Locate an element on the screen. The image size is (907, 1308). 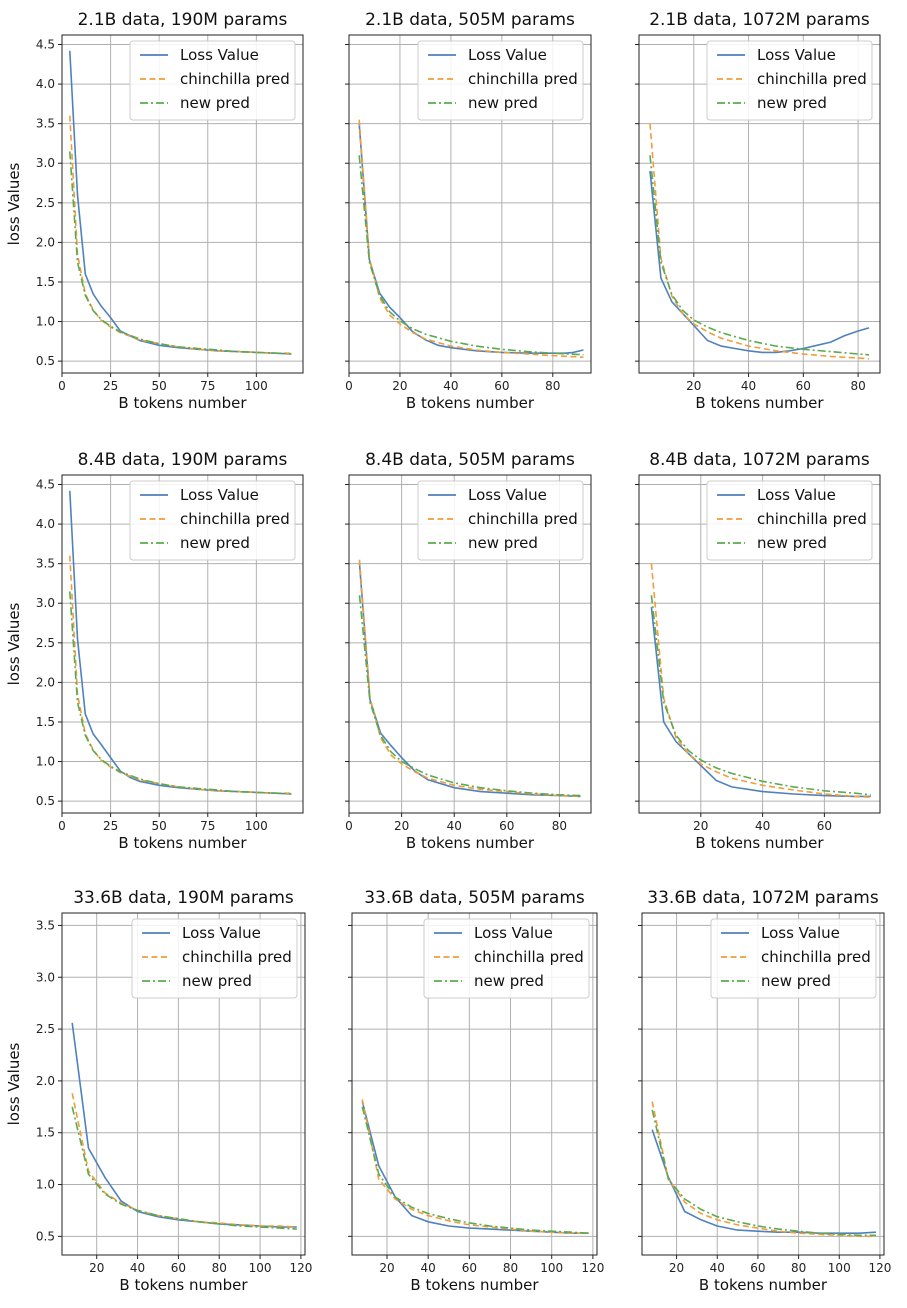
y-axis-label: loss Values is located at coordinates (14, 203).